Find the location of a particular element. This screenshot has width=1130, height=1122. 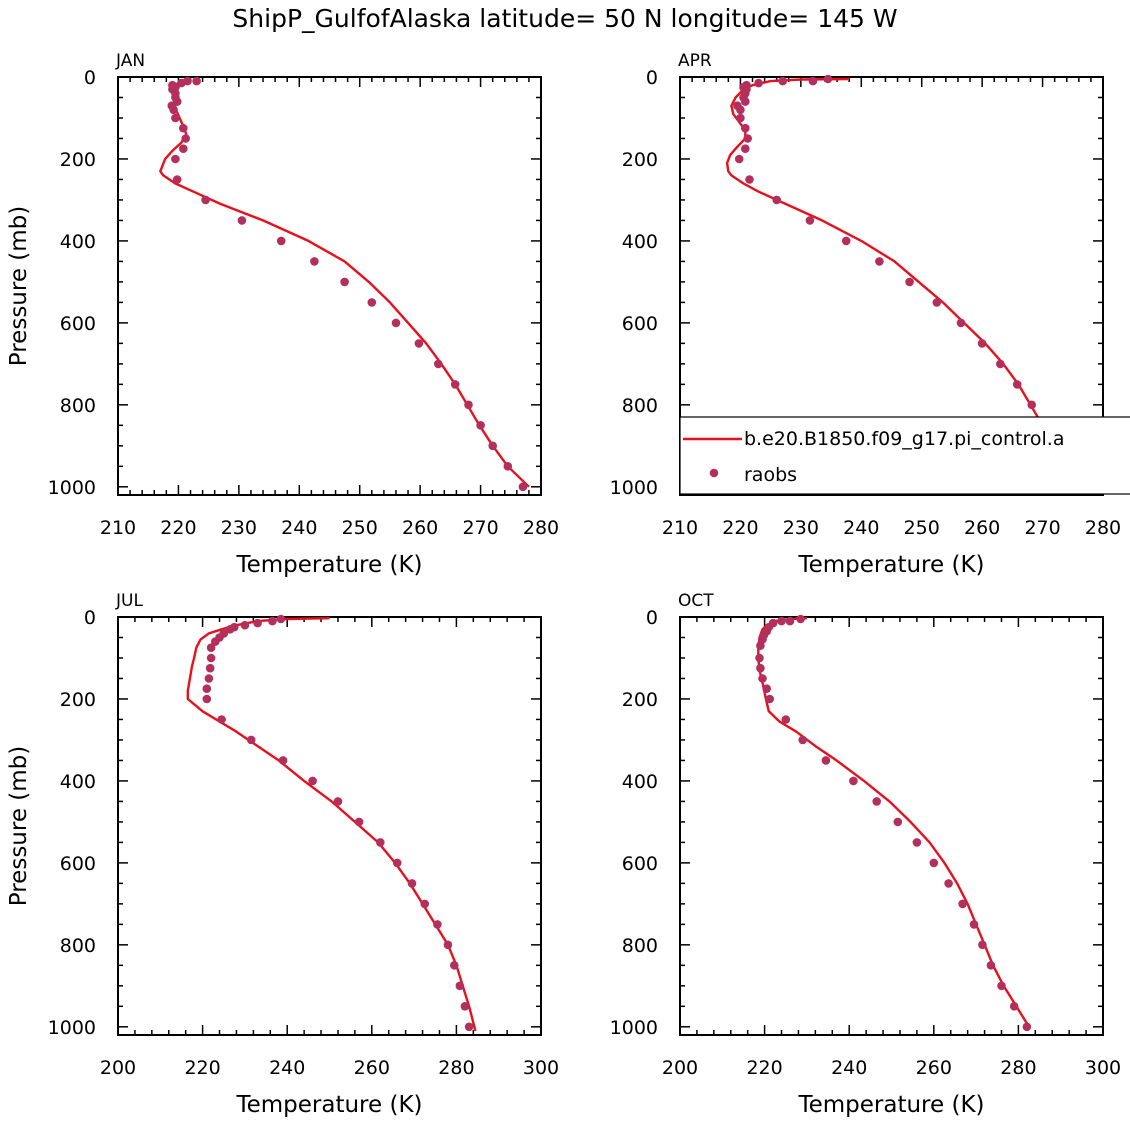

panel-label: APR is located at coordinates (695, 61).